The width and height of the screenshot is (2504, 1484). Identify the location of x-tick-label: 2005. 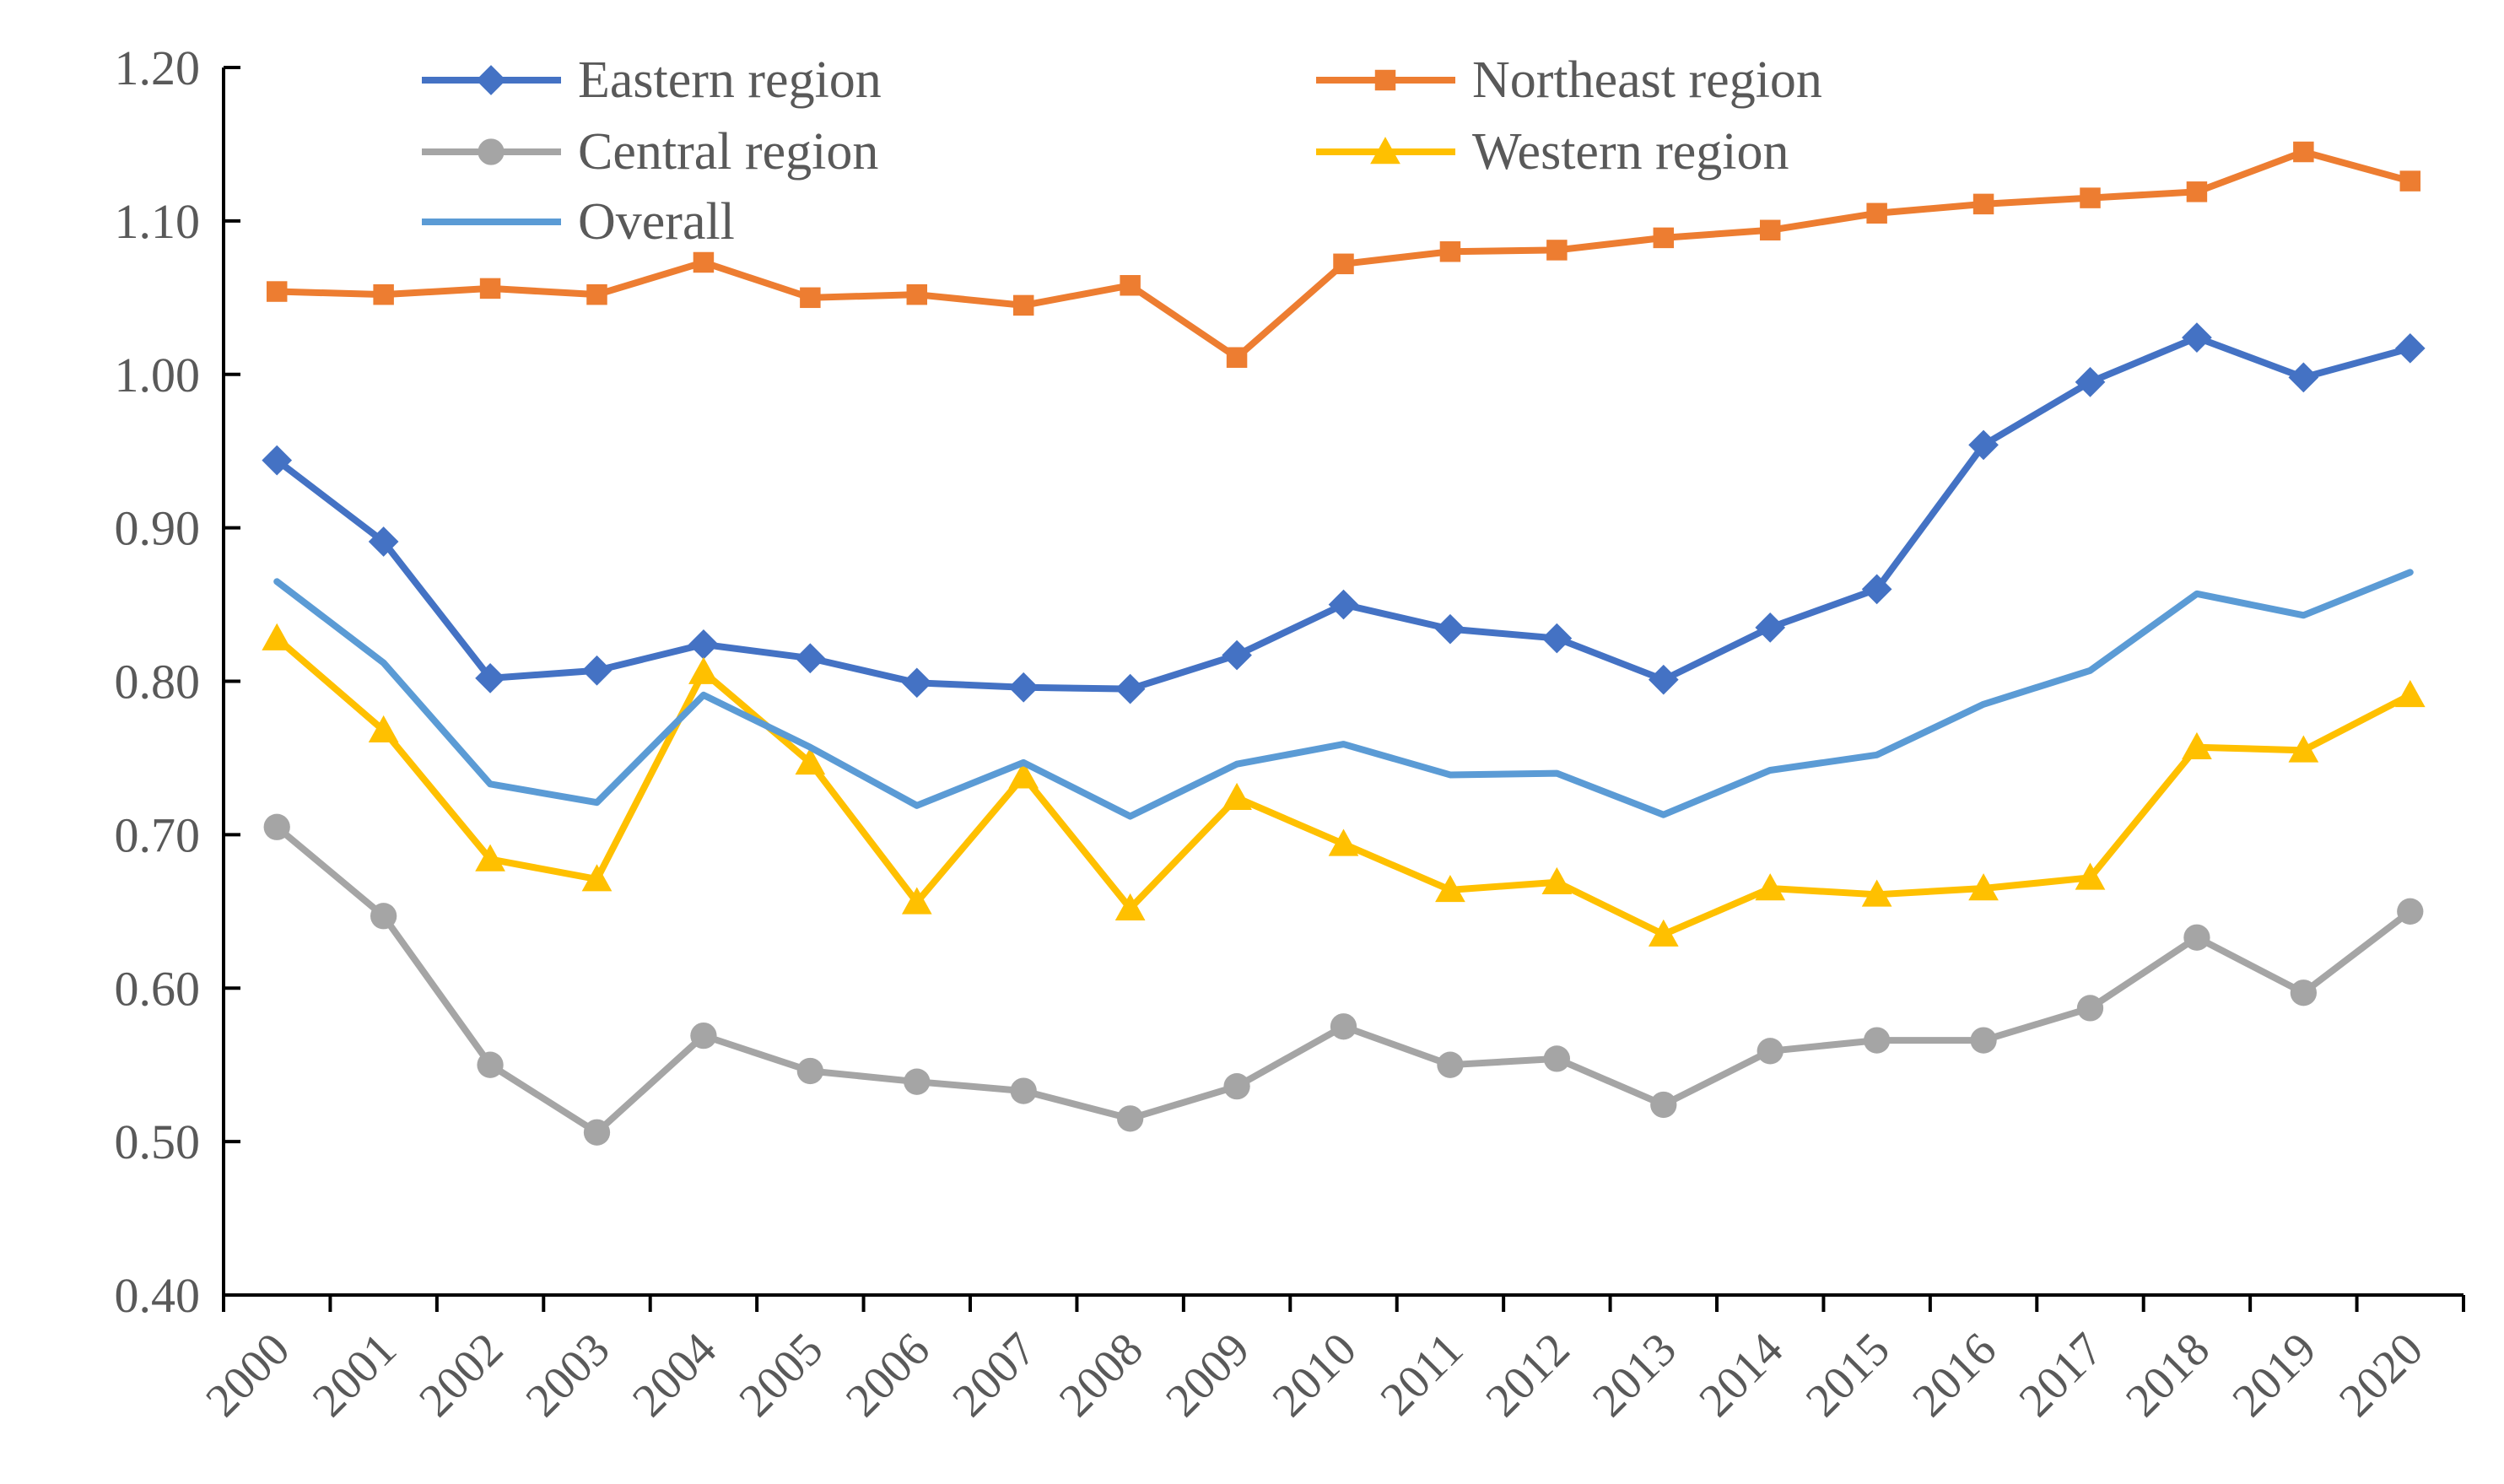
(782, 1375).